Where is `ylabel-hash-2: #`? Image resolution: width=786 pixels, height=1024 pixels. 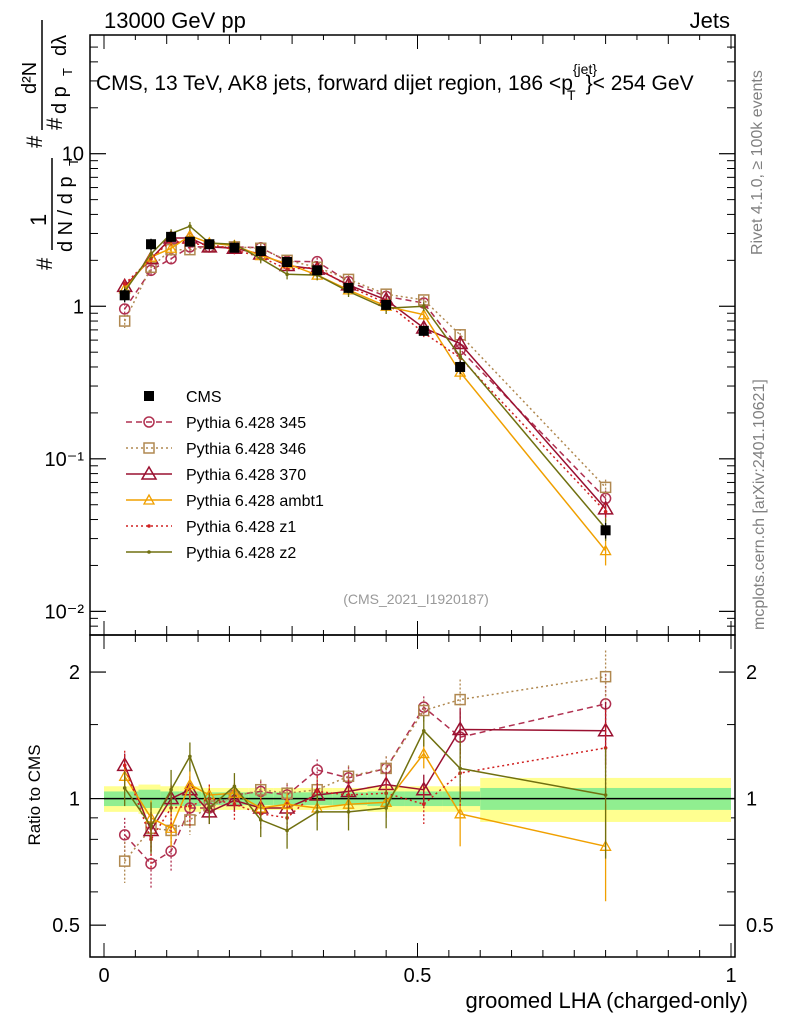
ylabel-hash-2: # is located at coordinates (34, 141).